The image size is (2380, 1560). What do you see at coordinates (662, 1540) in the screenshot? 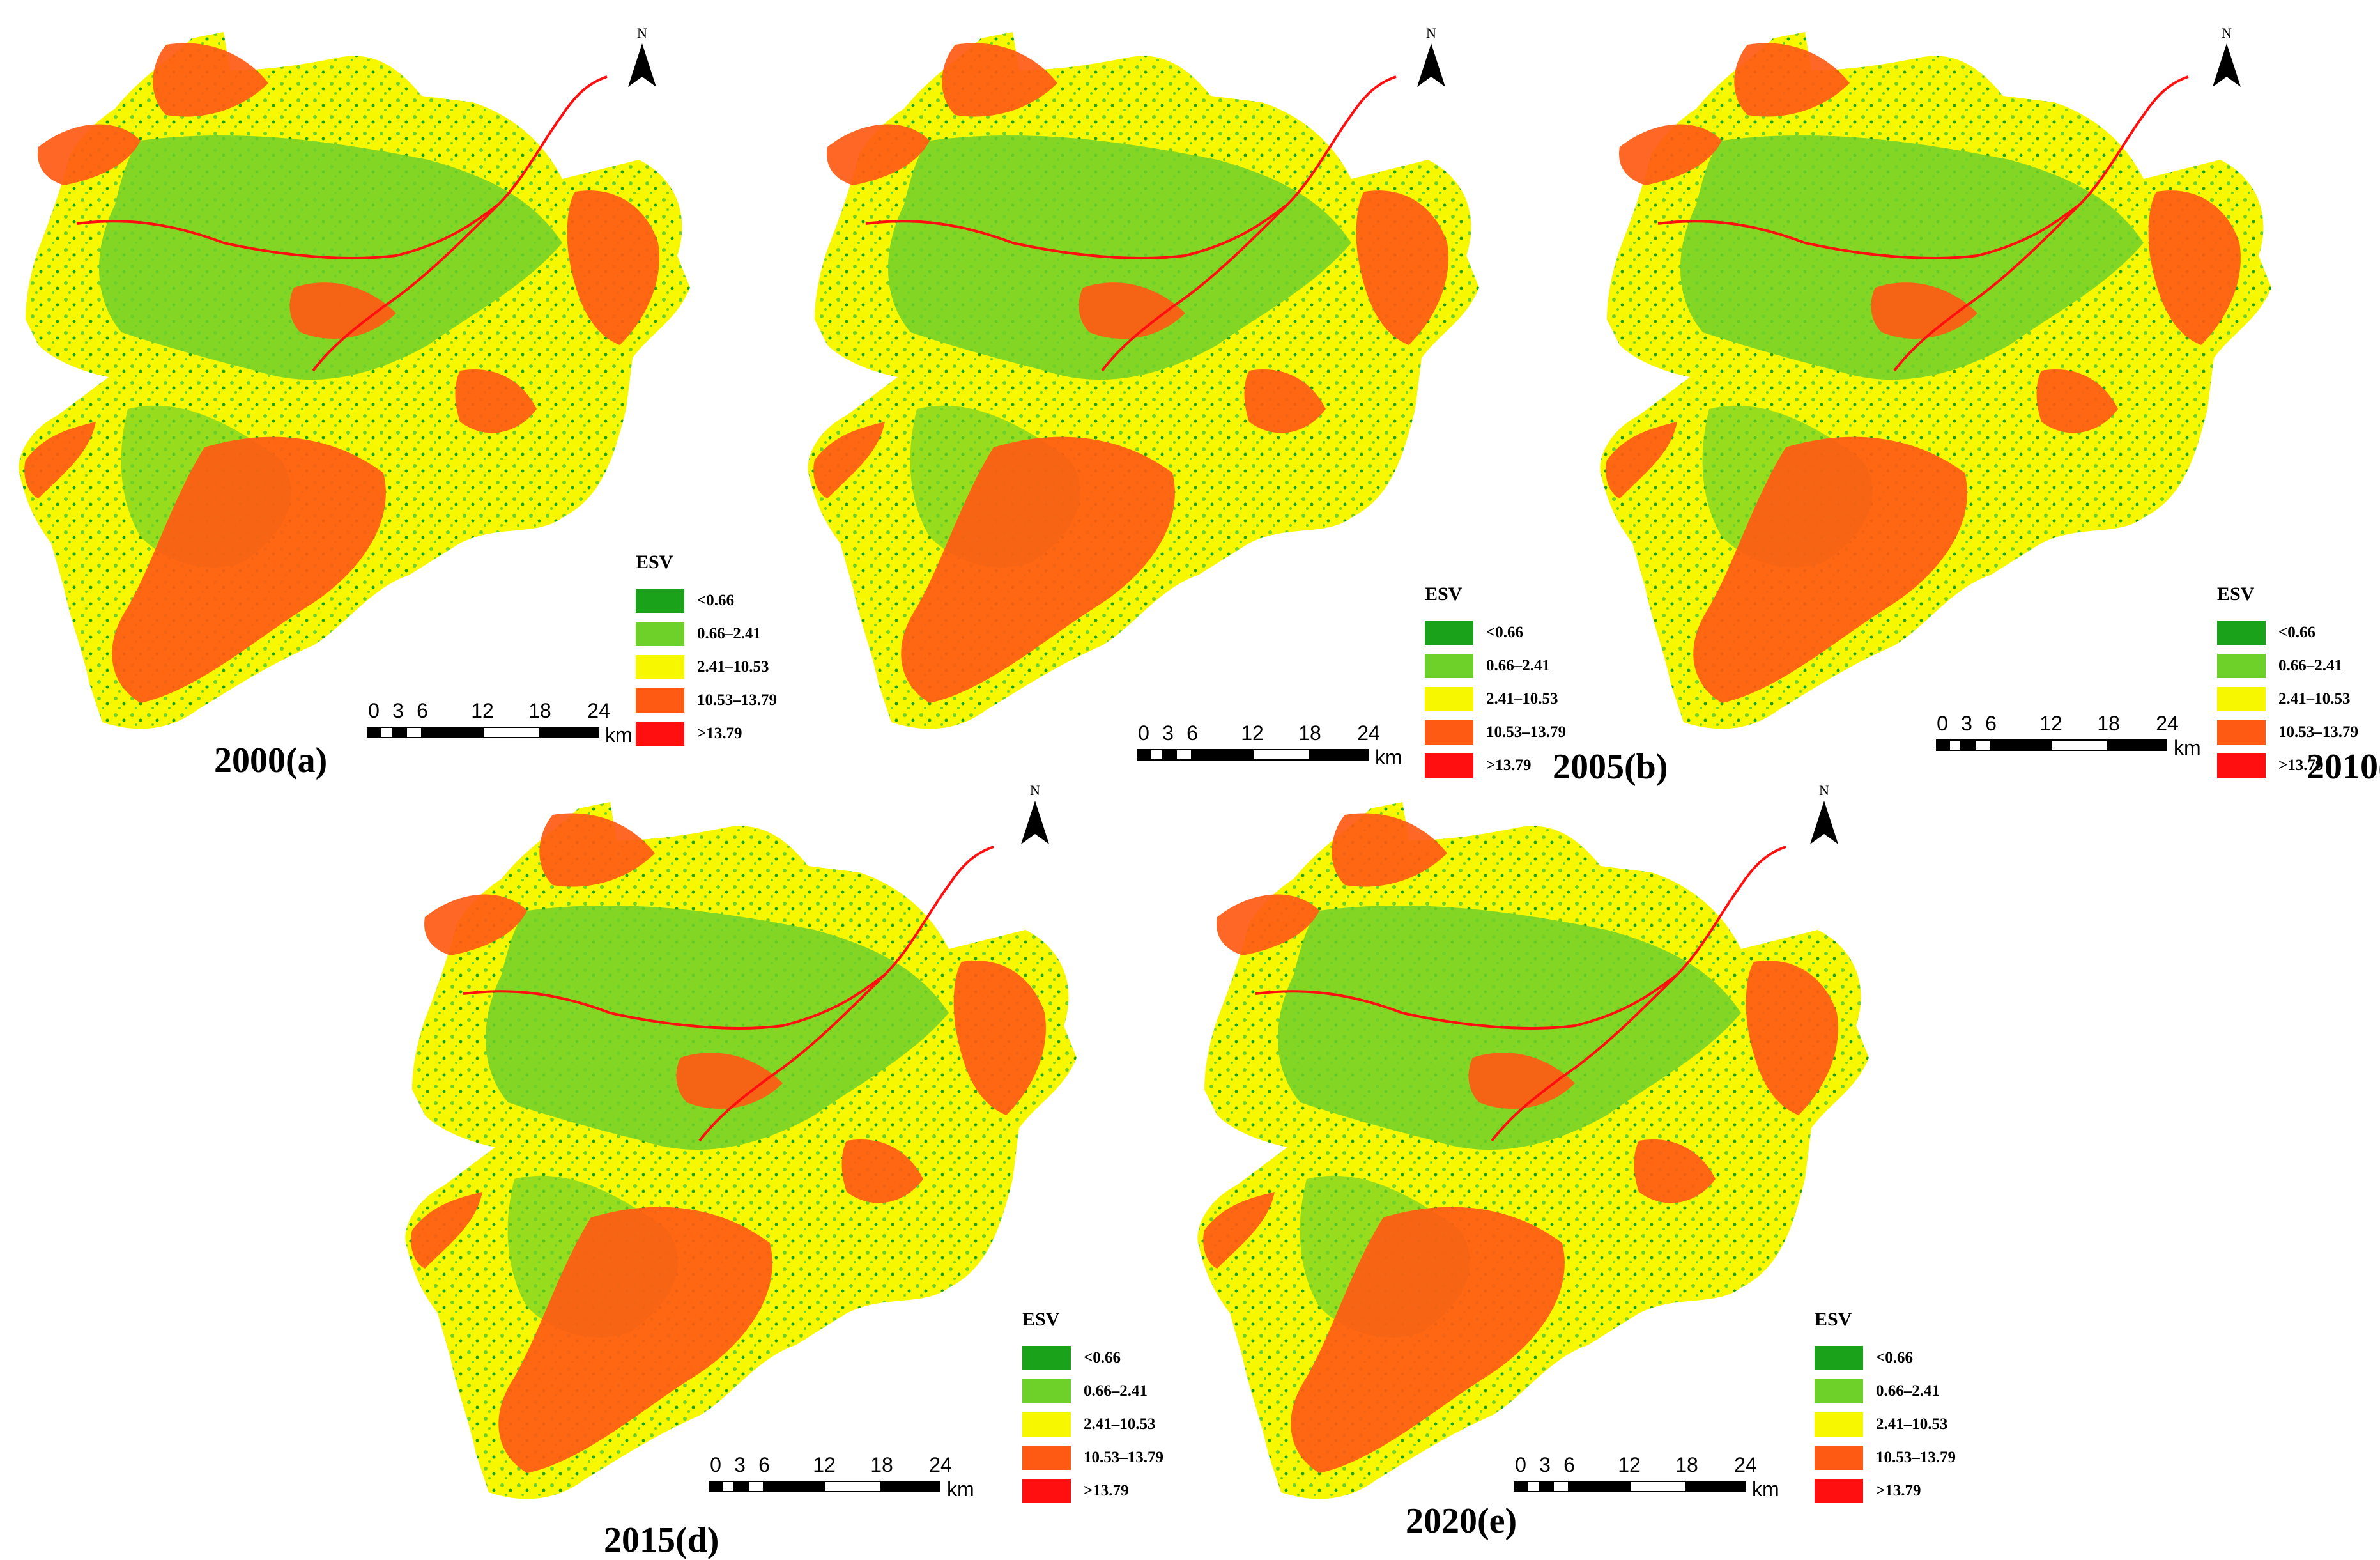
I see `panel-caption: 2015(d)` at bounding box center [662, 1540].